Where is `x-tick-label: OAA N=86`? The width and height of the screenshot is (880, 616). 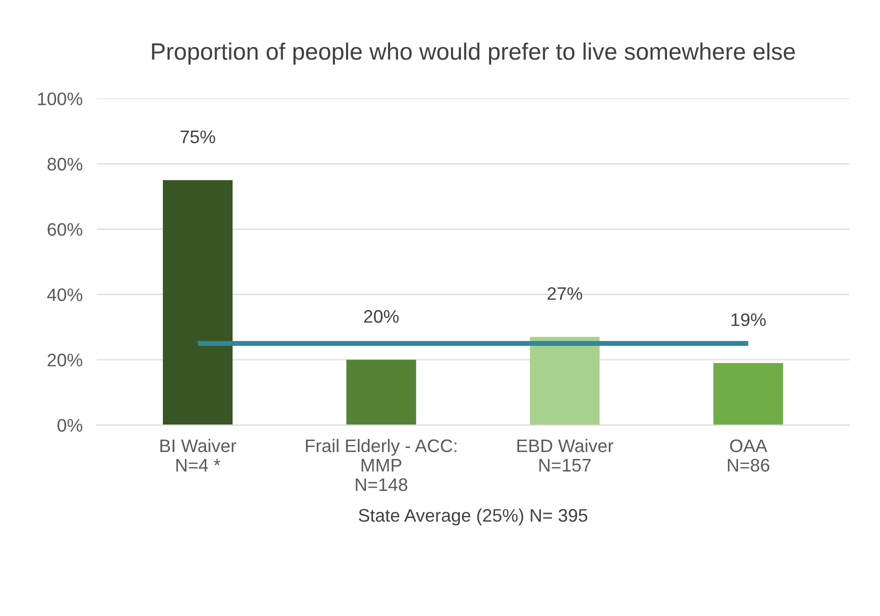 x-tick-label: OAA N=86 is located at coordinates (749, 455).